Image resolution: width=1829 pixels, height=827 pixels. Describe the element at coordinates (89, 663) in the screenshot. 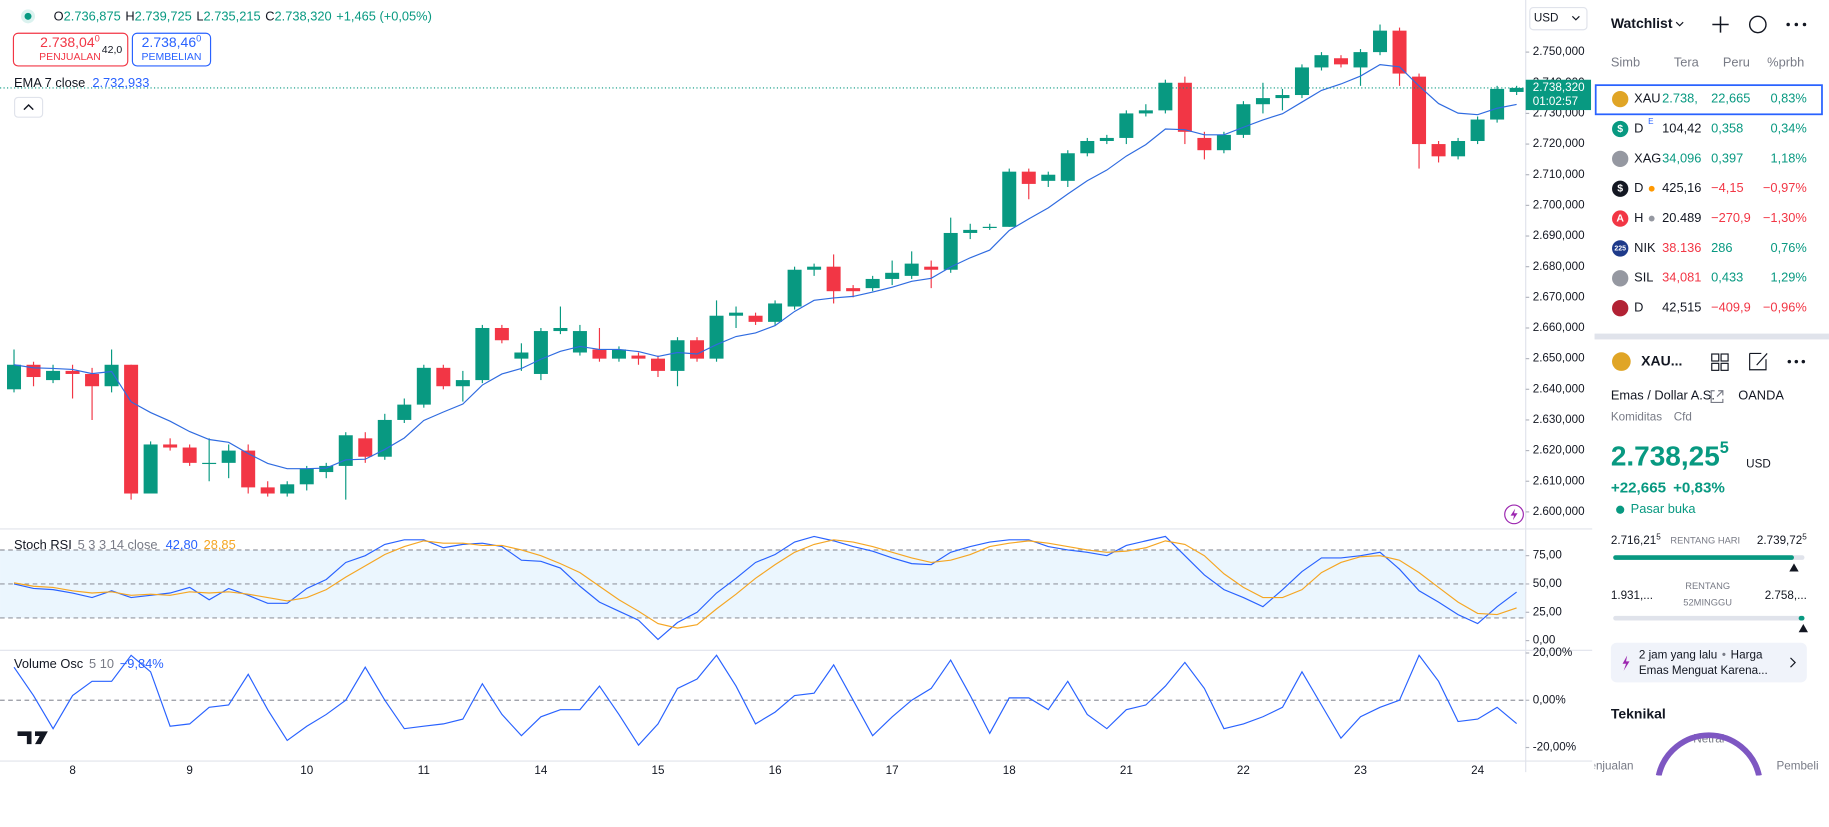

I see `volosc-legend: Volume Osc 5 10 −9,84%` at that location.